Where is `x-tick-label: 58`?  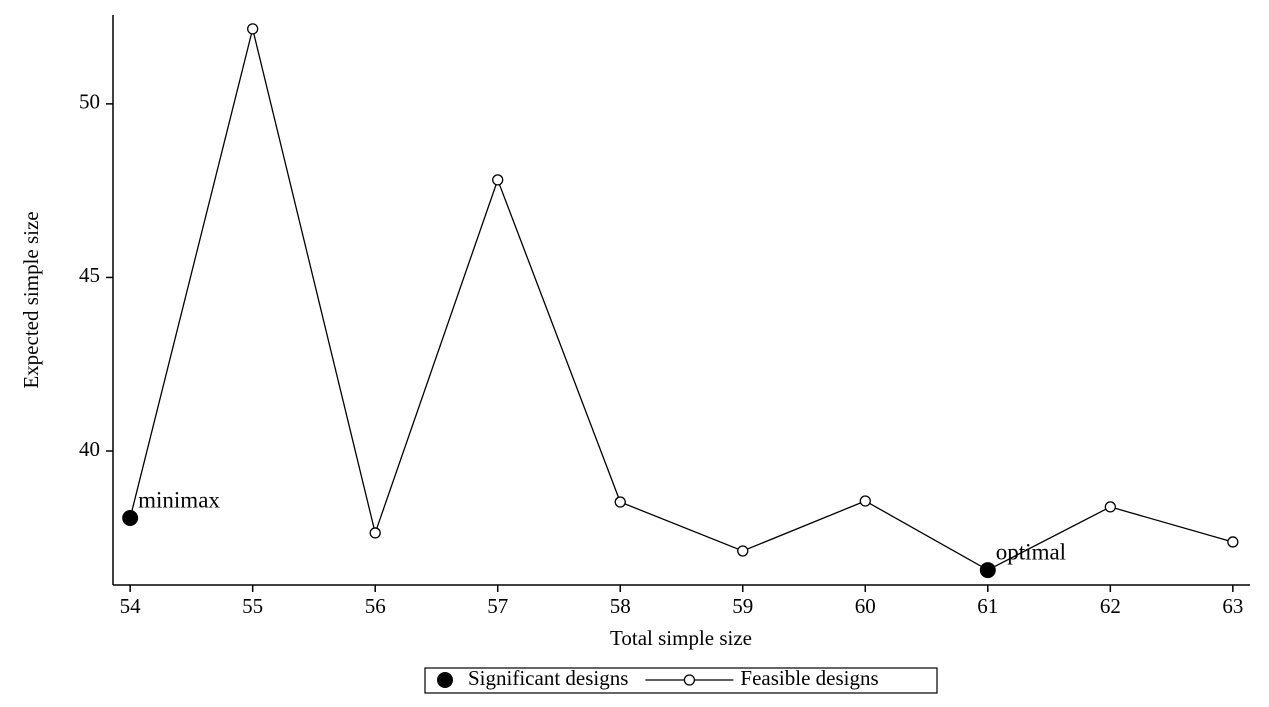 x-tick-label: 58 is located at coordinates (620, 606).